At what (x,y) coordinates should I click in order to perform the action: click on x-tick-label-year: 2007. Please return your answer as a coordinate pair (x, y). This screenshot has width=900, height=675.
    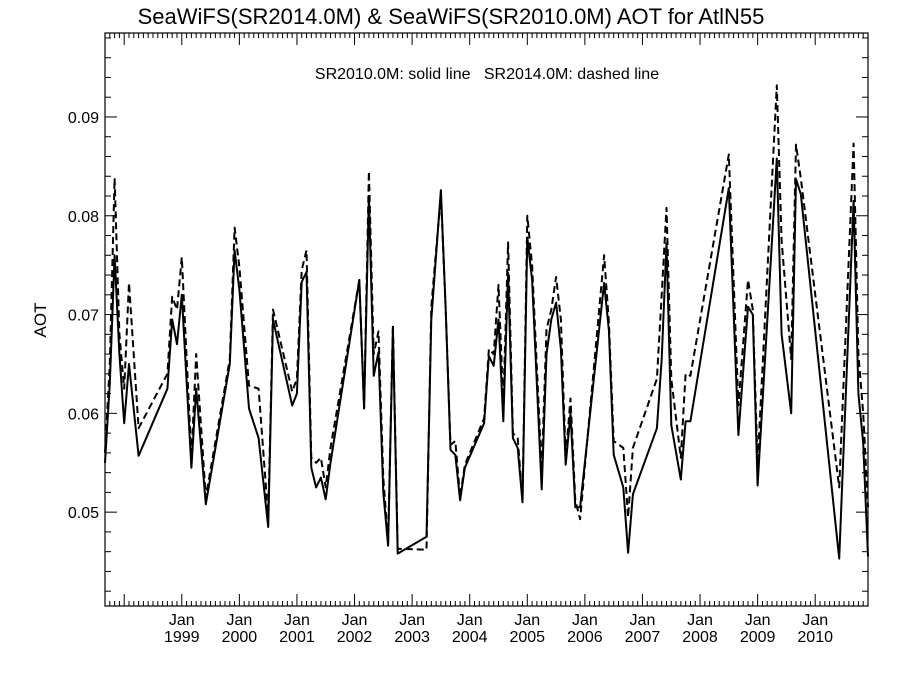
    Looking at the image, I should click on (643, 637).